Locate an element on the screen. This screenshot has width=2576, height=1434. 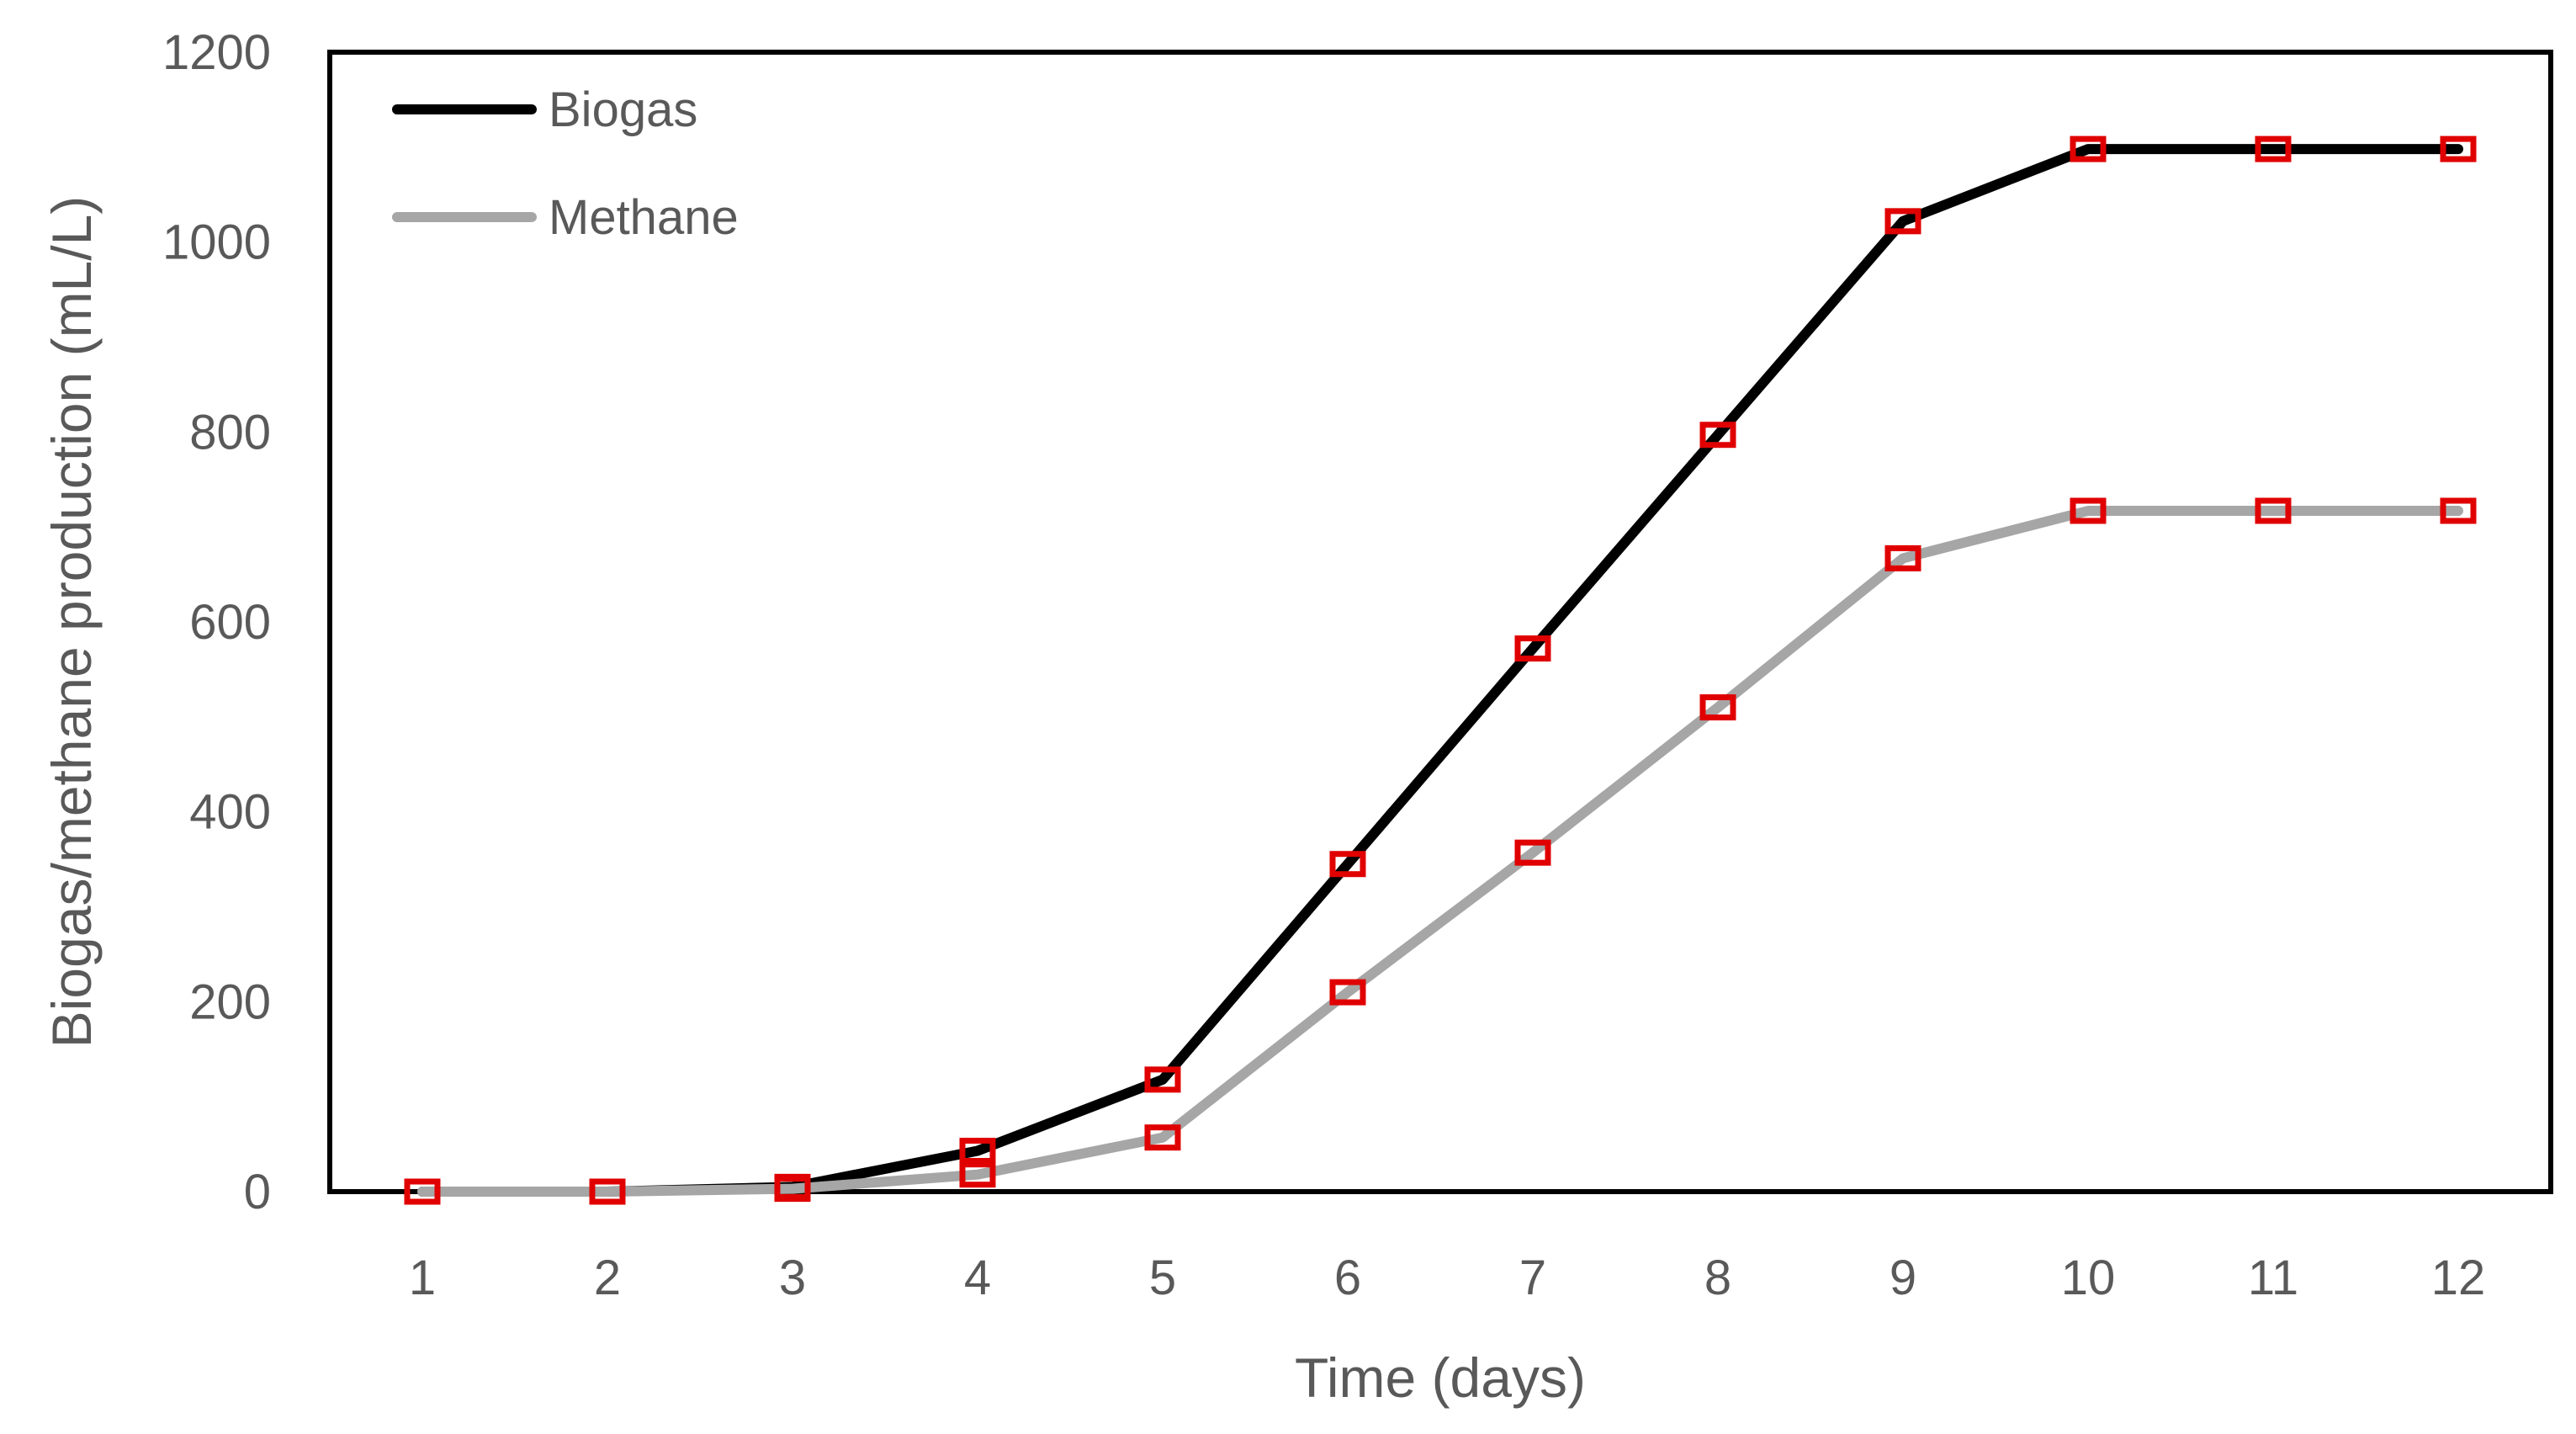
x-tick-label: 3 is located at coordinates (792, 1278).